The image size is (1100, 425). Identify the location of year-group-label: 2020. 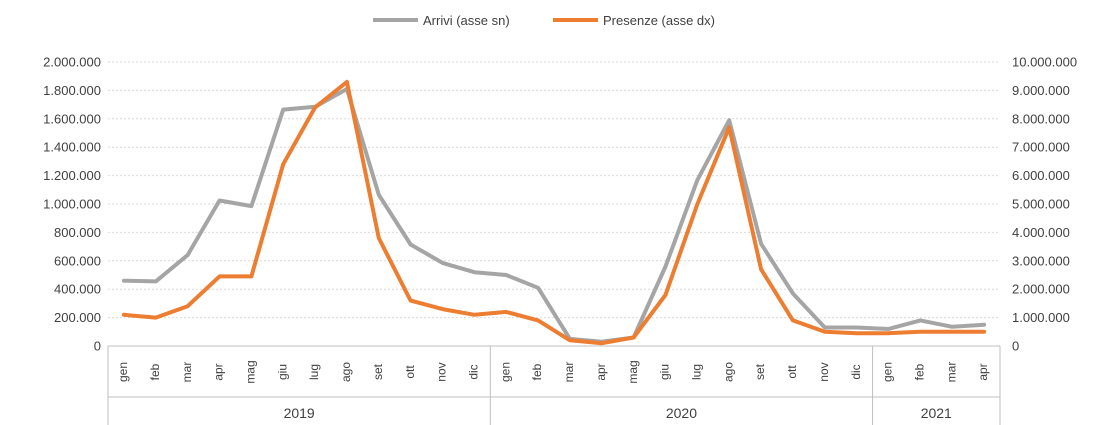
(681, 413).